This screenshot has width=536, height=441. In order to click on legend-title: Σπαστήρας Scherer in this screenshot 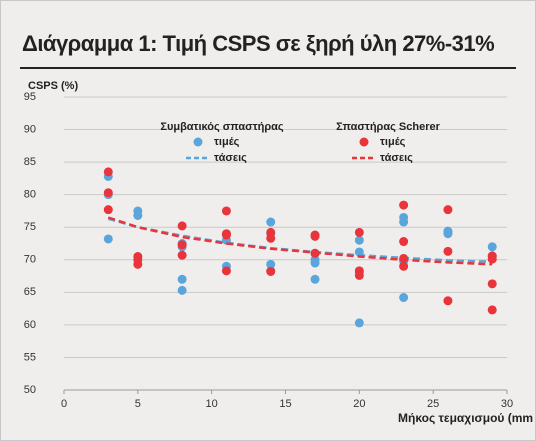, I will do `click(388, 127)`.